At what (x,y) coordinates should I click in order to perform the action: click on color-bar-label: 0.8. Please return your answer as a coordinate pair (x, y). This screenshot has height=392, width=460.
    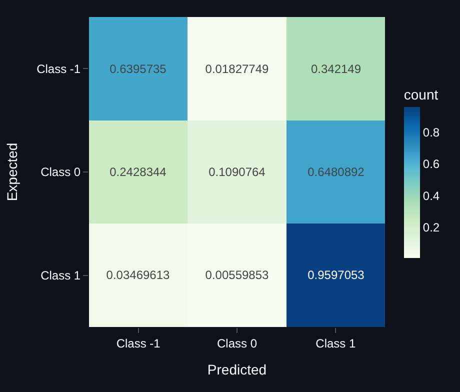
    Looking at the image, I should click on (431, 132).